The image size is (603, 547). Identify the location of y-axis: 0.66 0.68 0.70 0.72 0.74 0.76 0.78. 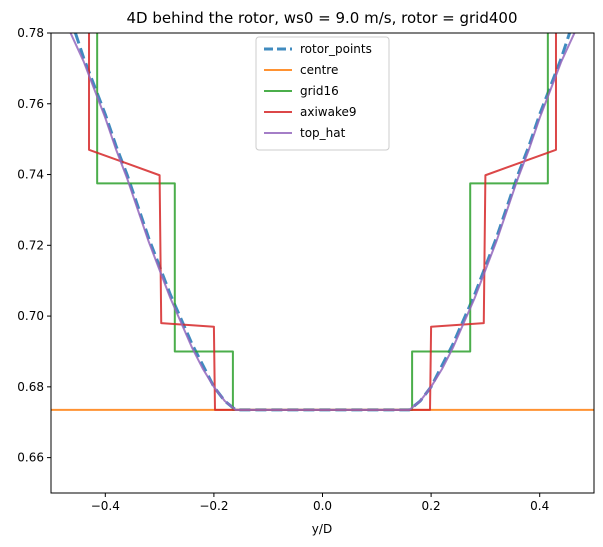
(34, 245).